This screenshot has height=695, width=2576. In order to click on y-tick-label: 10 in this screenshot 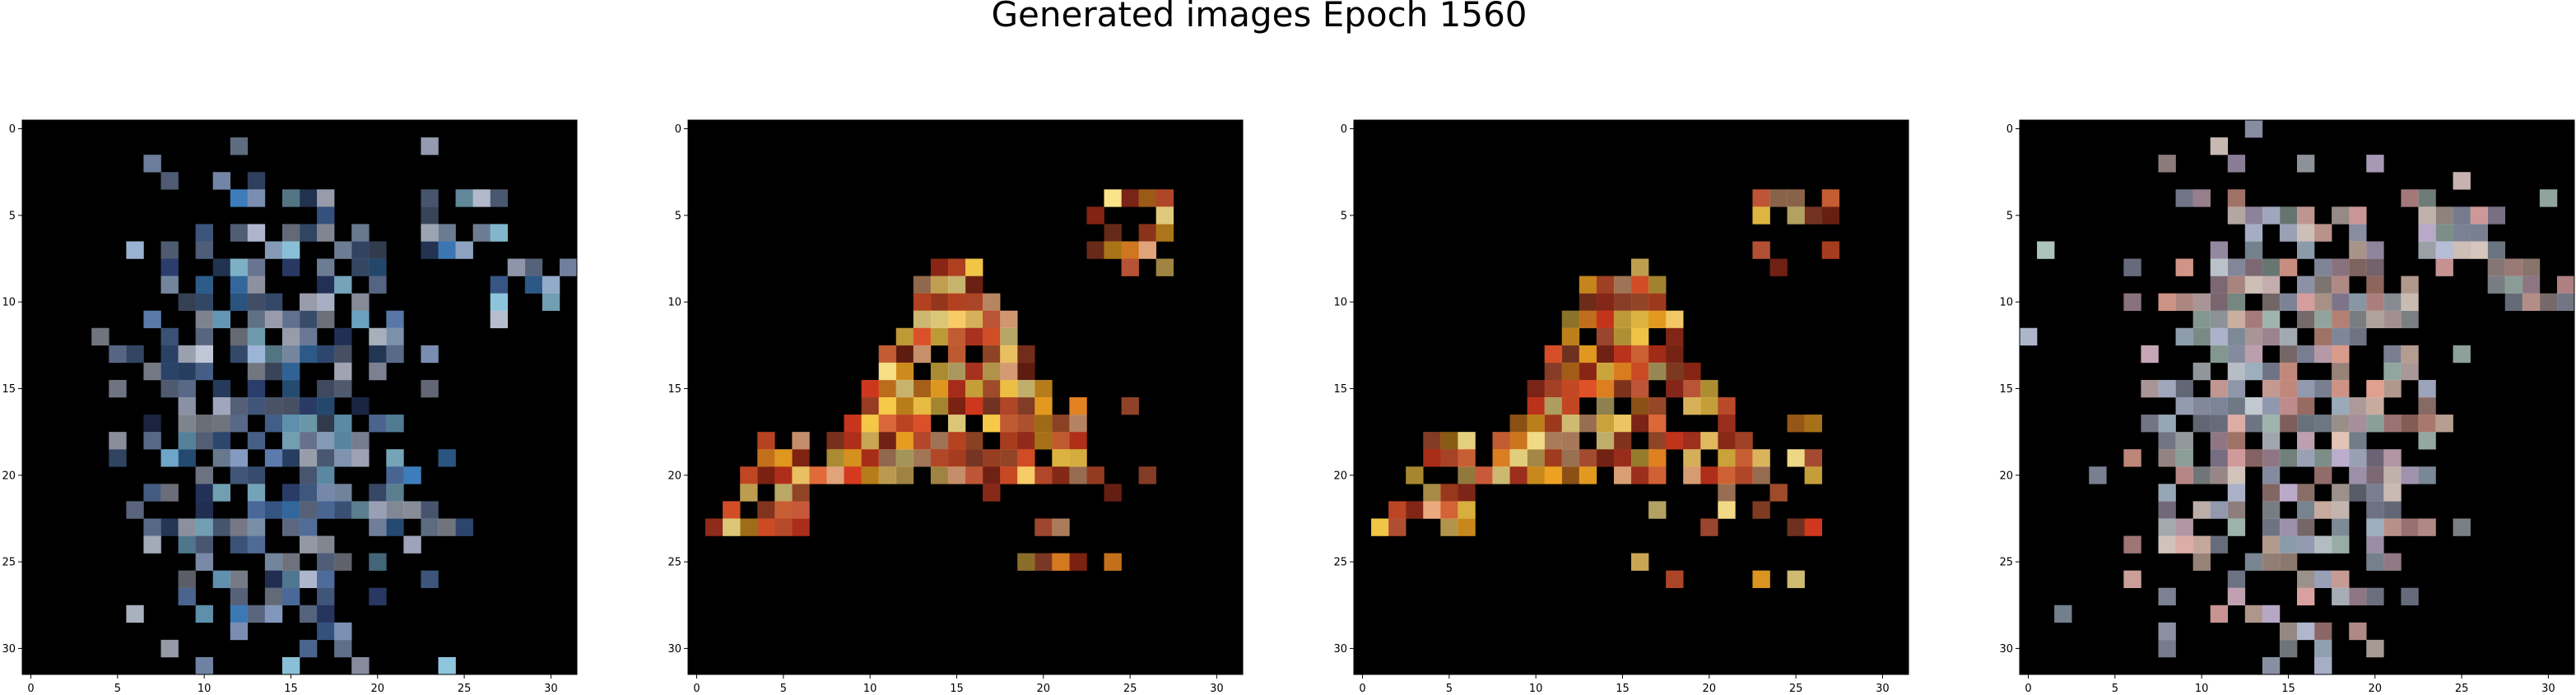, I will do `click(9, 303)`.